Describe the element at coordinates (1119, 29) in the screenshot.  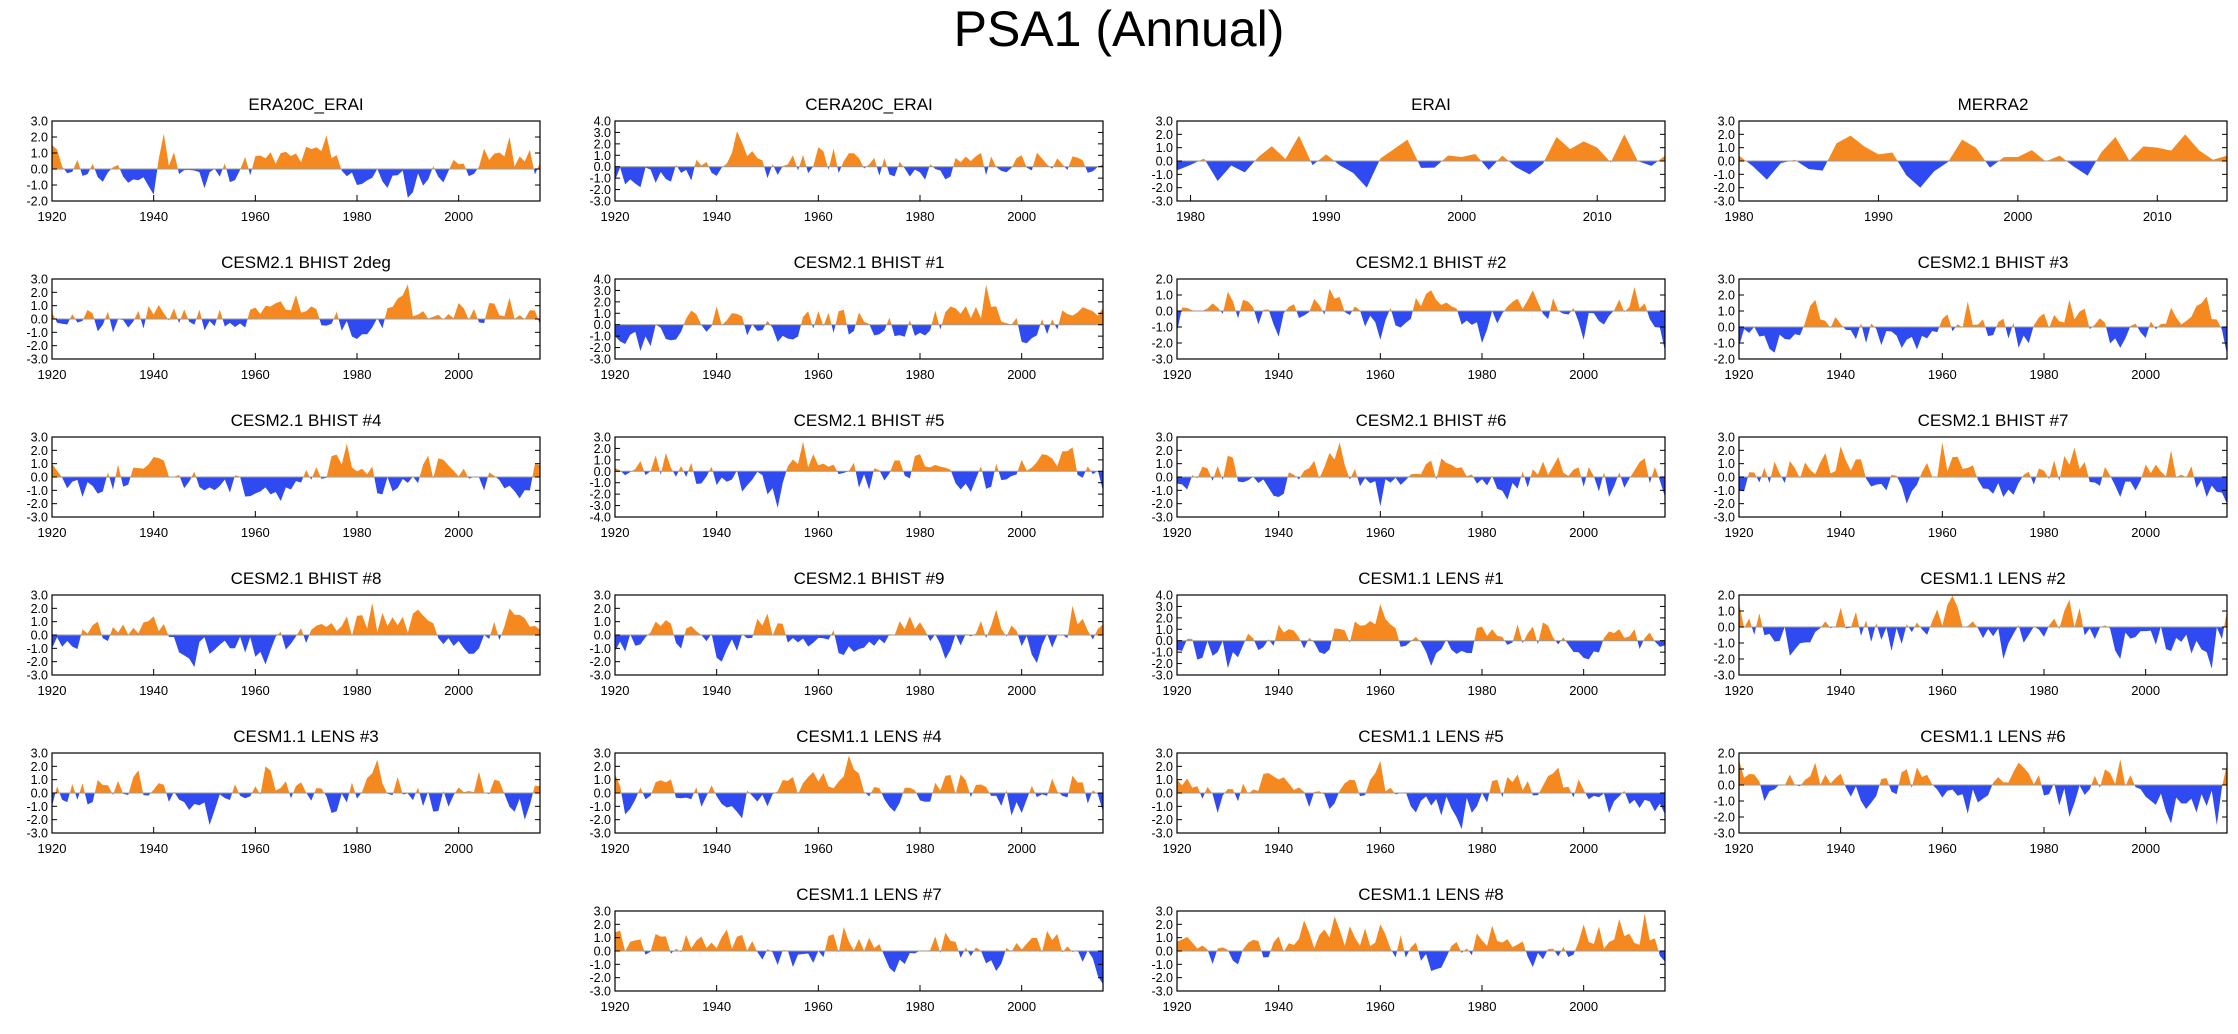
I see `figure-title: PSA1 (Annual)` at that location.